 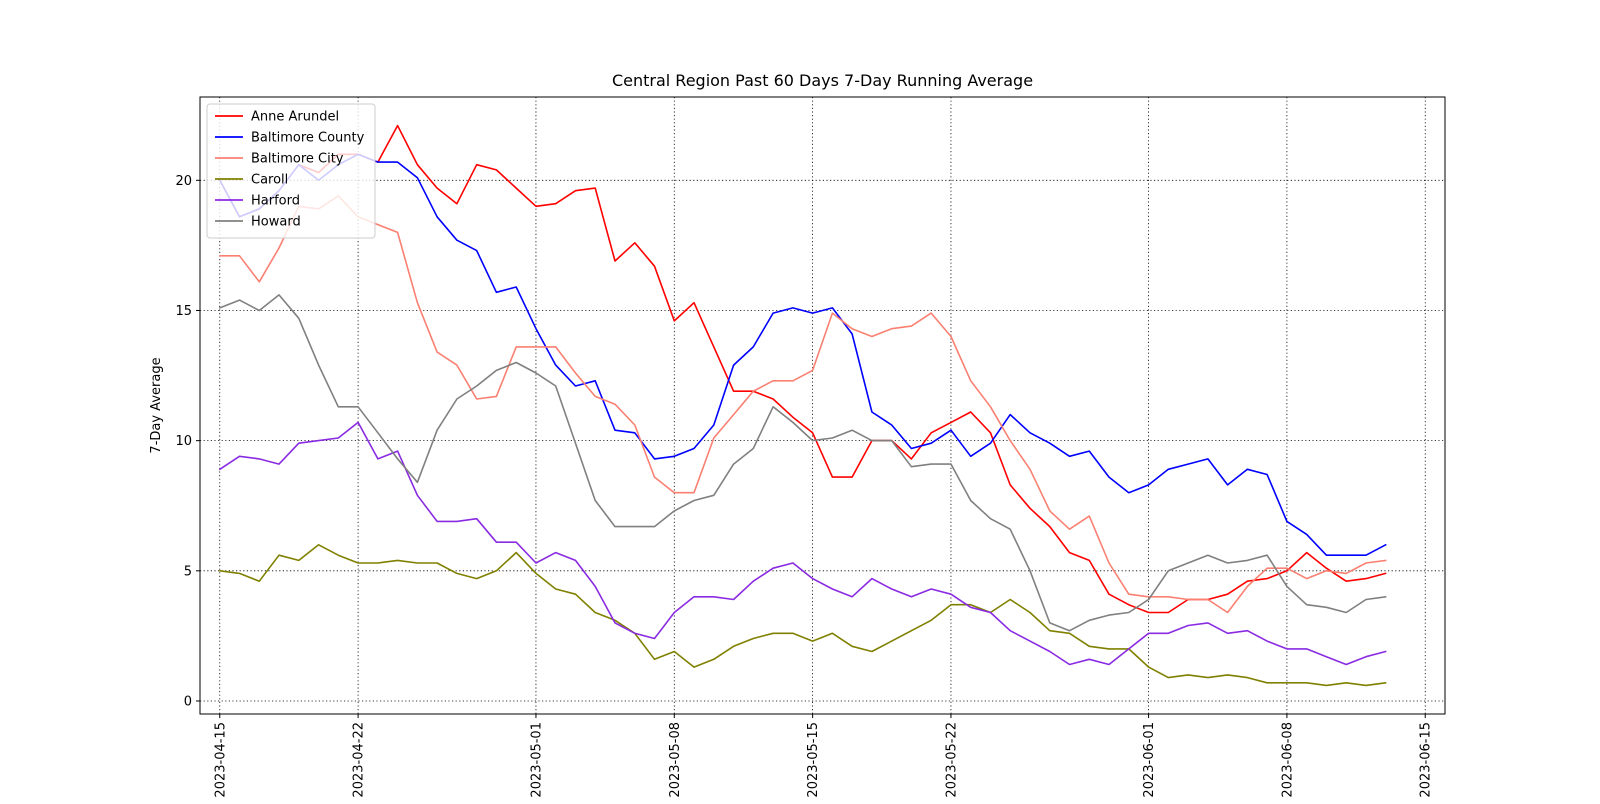 What do you see at coordinates (1287, 760) in the screenshot?
I see `x-tick-label: 2023-06-08` at bounding box center [1287, 760].